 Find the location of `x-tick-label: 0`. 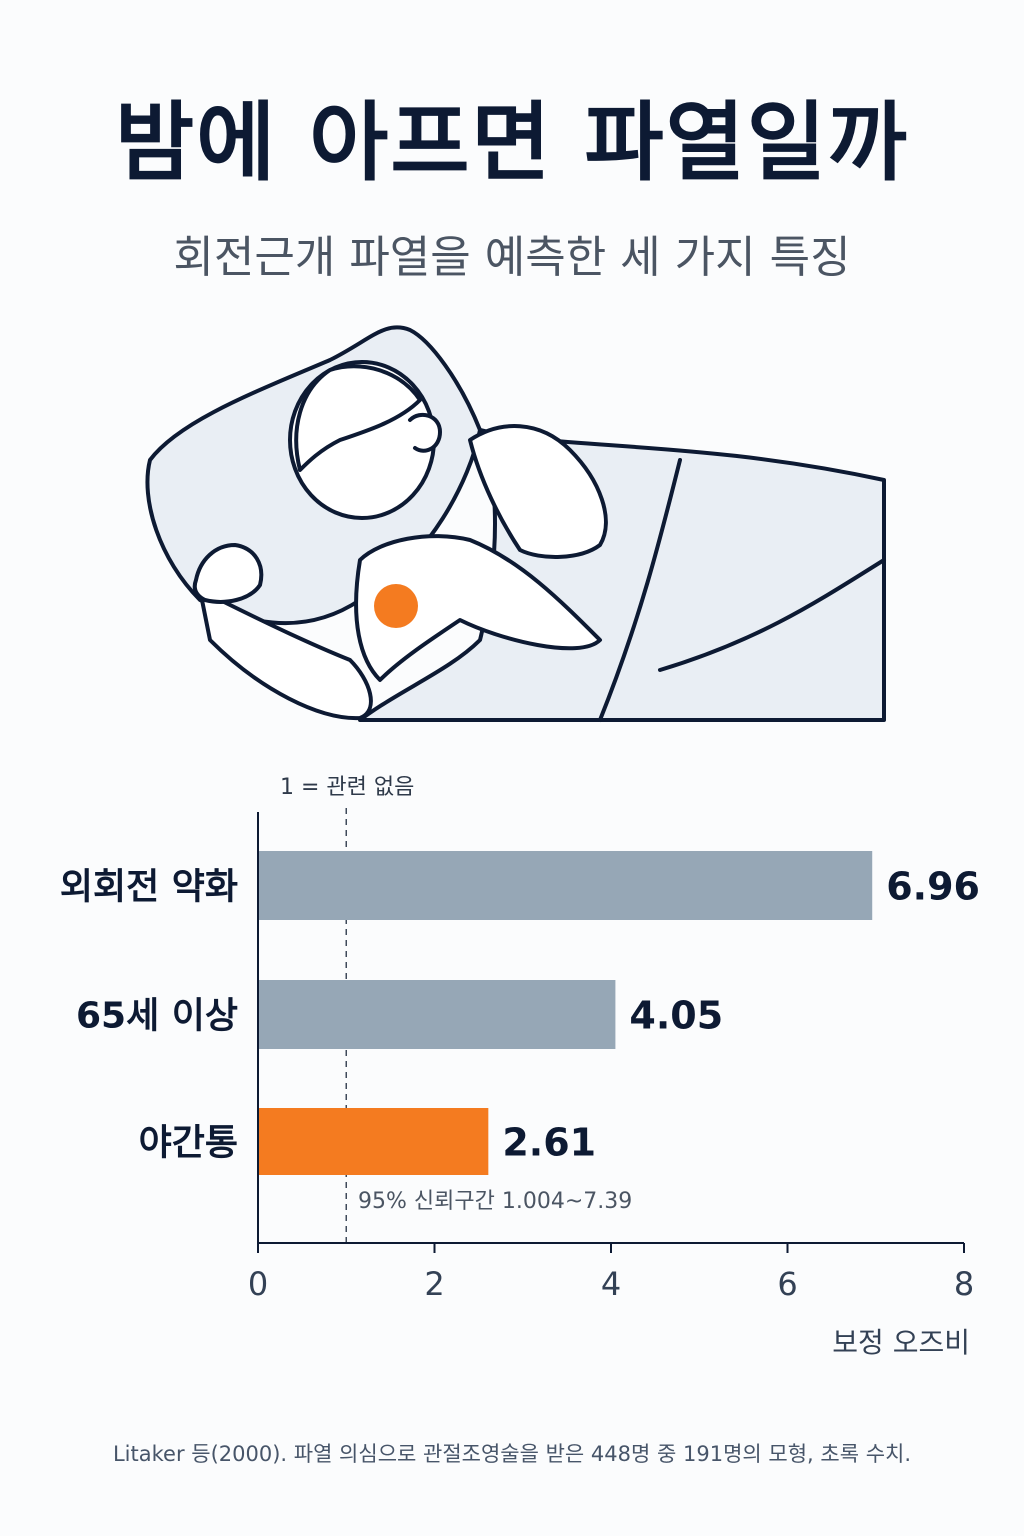

x-tick-label: 0 is located at coordinates (258, 1284).